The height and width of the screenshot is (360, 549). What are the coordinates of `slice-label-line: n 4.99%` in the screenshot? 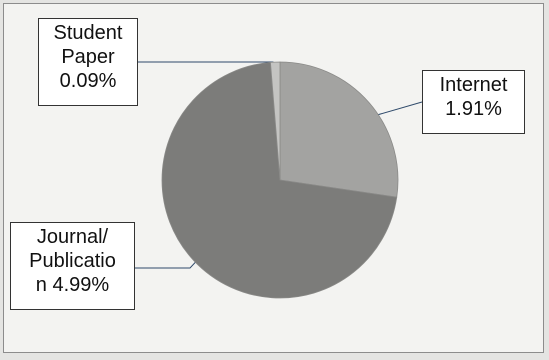 It's located at (72, 285).